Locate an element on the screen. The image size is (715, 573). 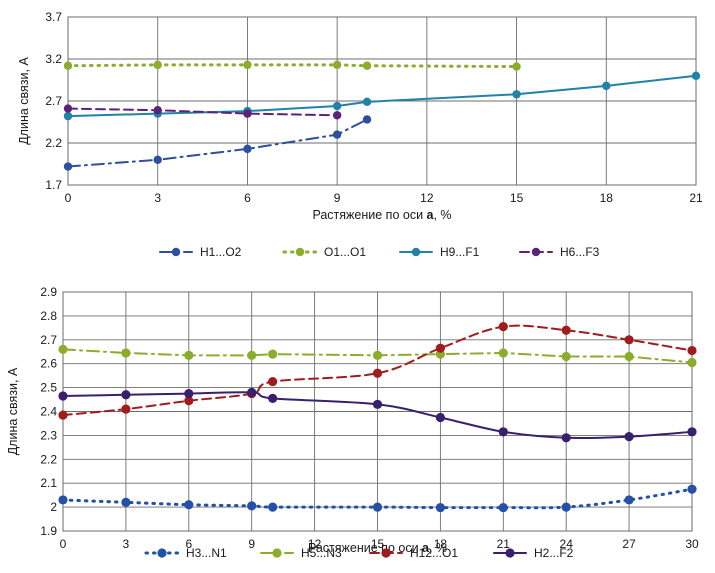
x-tick-label: 21 is located at coordinates (696, 198).